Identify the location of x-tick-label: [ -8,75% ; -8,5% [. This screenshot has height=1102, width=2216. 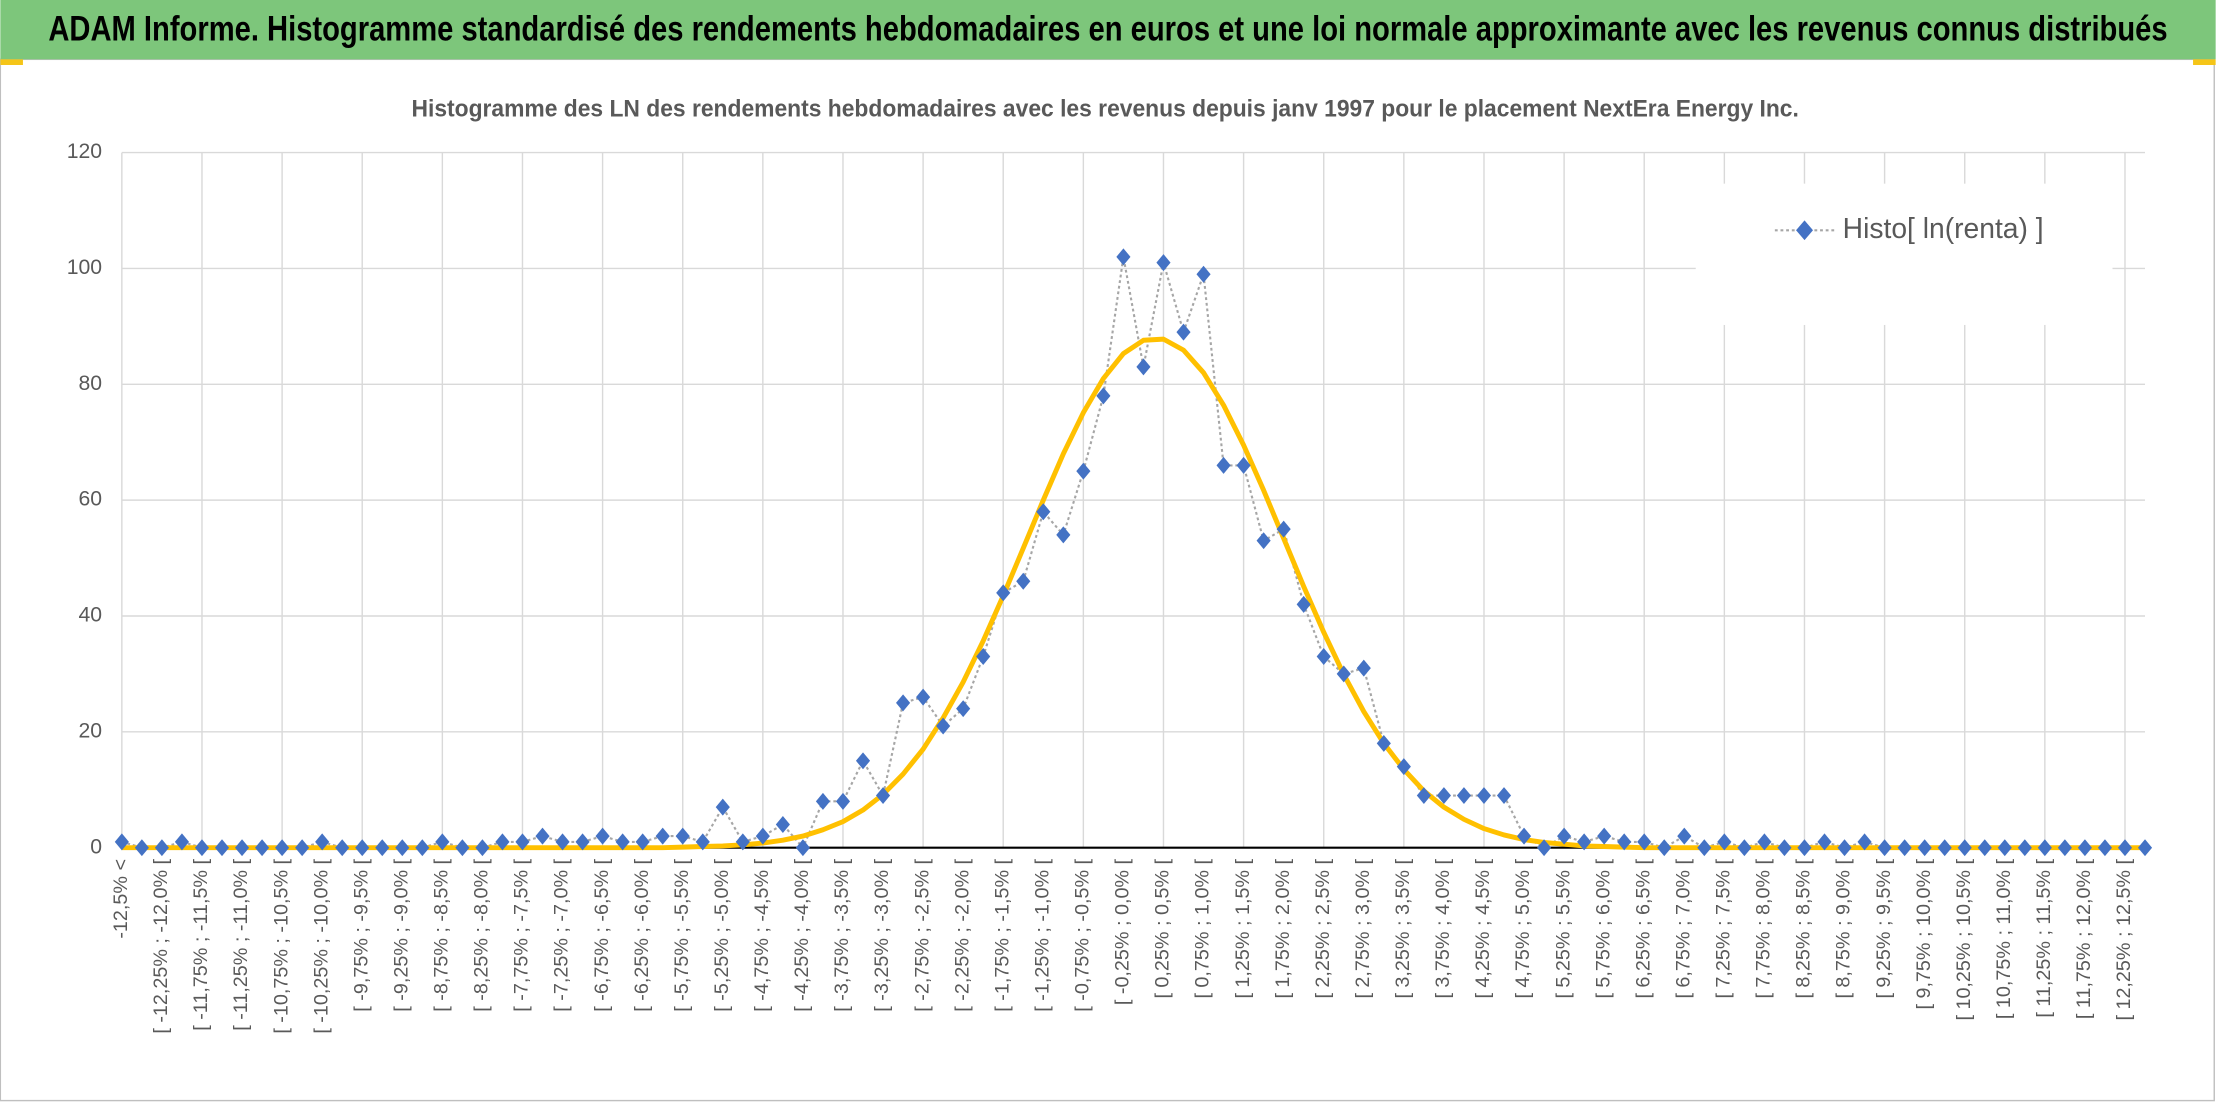
(442, 934).